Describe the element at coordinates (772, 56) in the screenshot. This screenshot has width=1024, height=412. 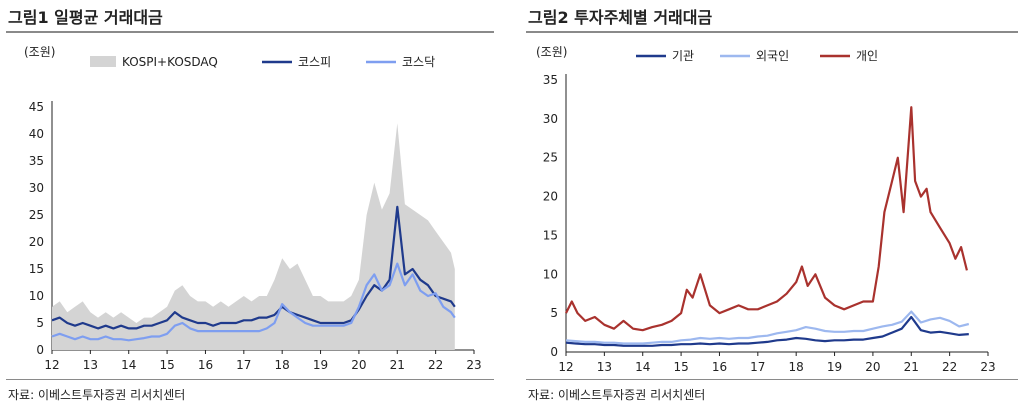
I see `legend-label: 외국인` at that location.